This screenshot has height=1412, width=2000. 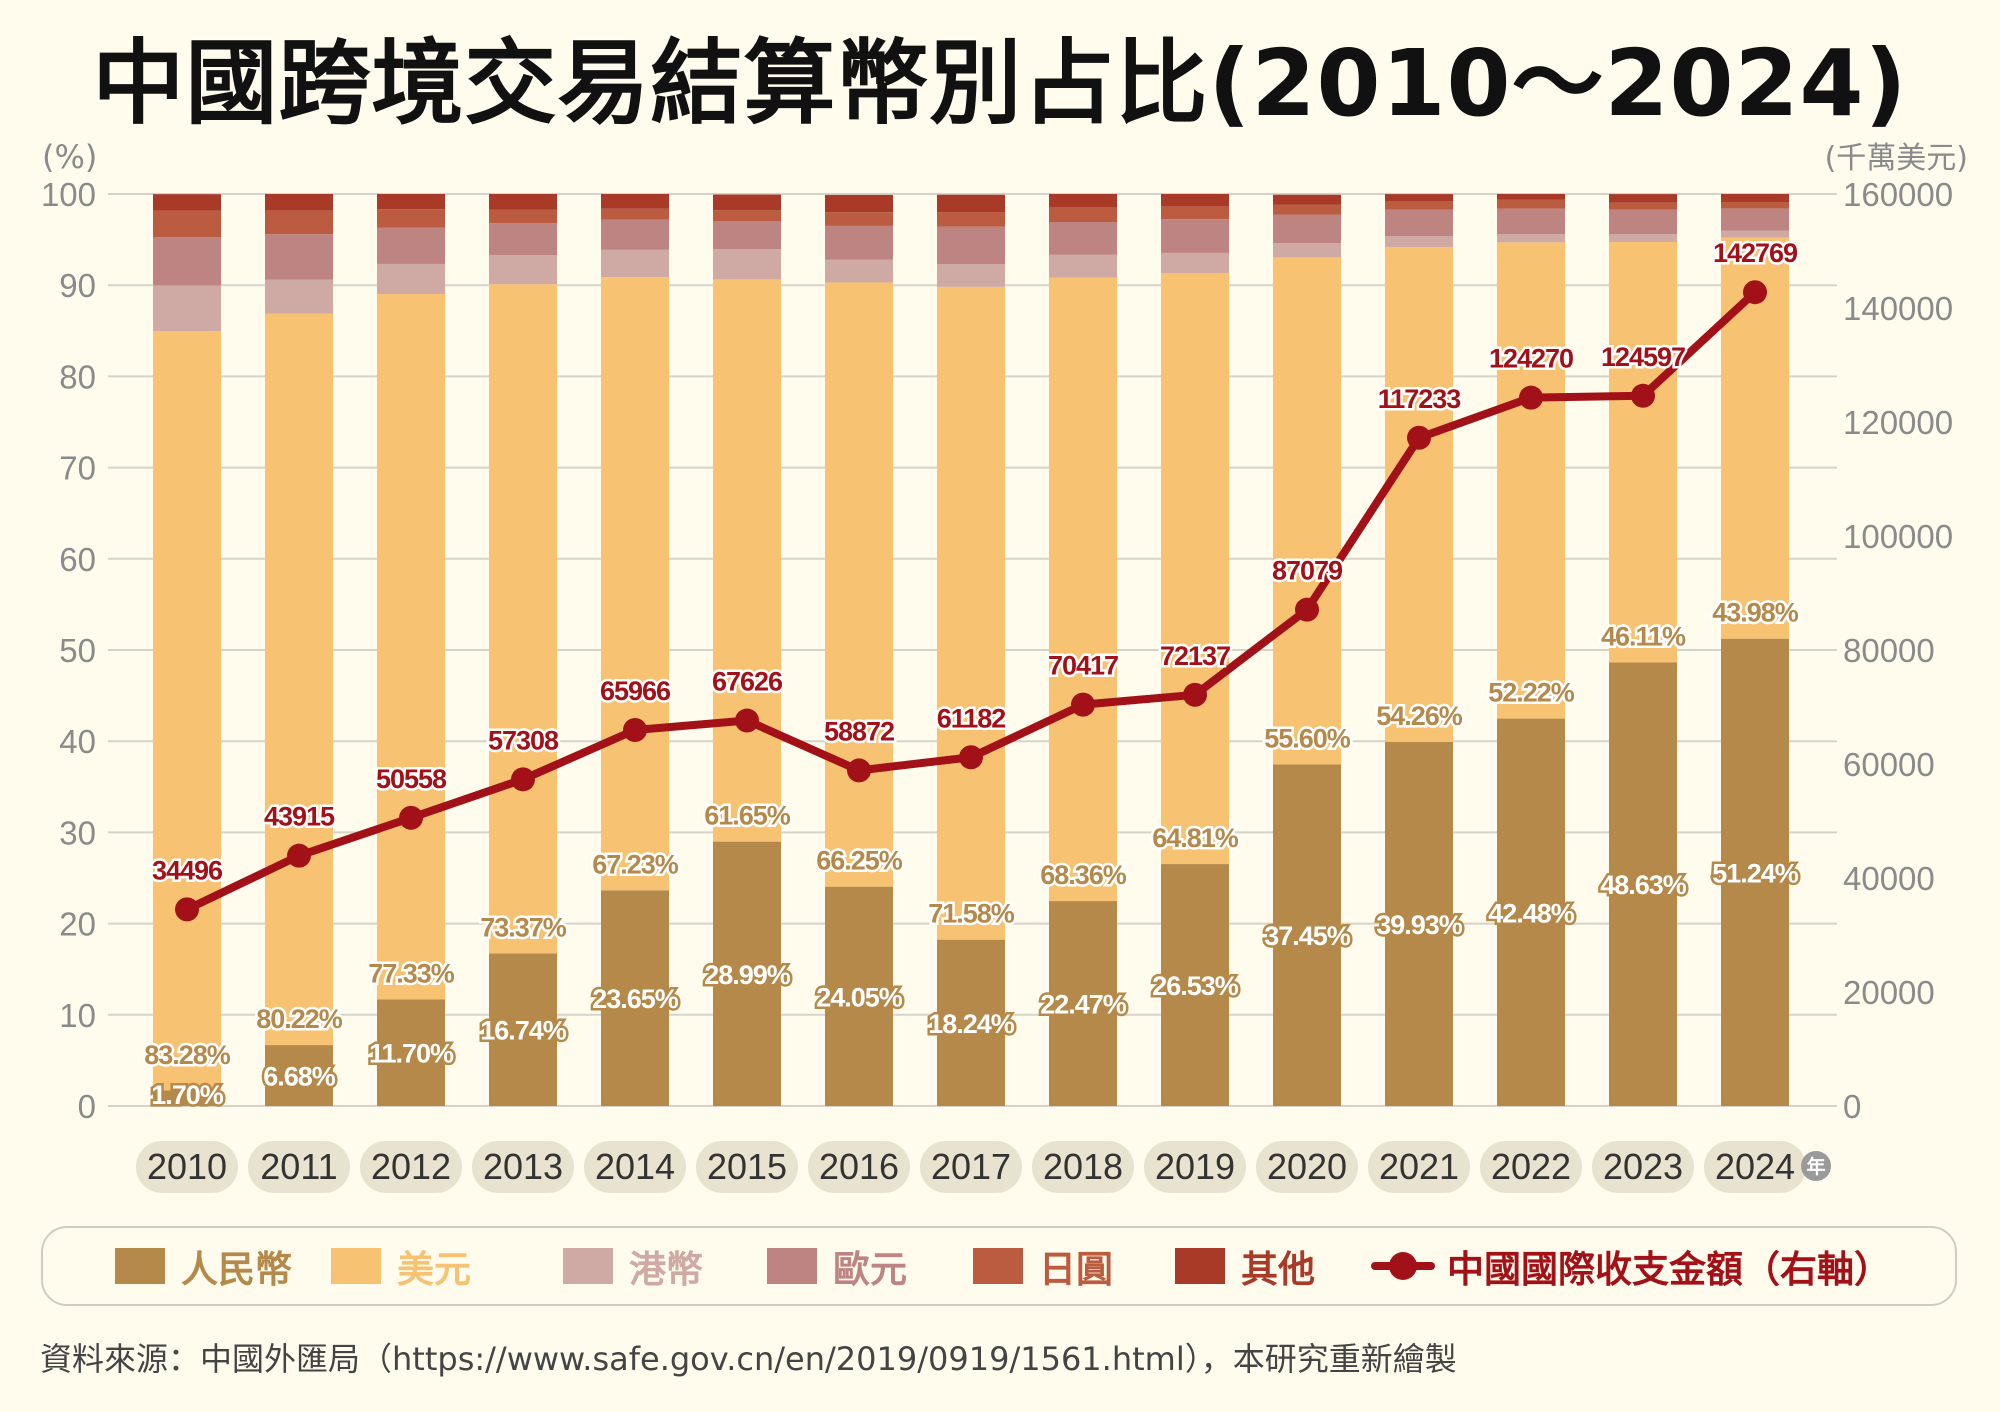 I want to click on x-axis-unit: 年, so click(x=1815, y=1166).